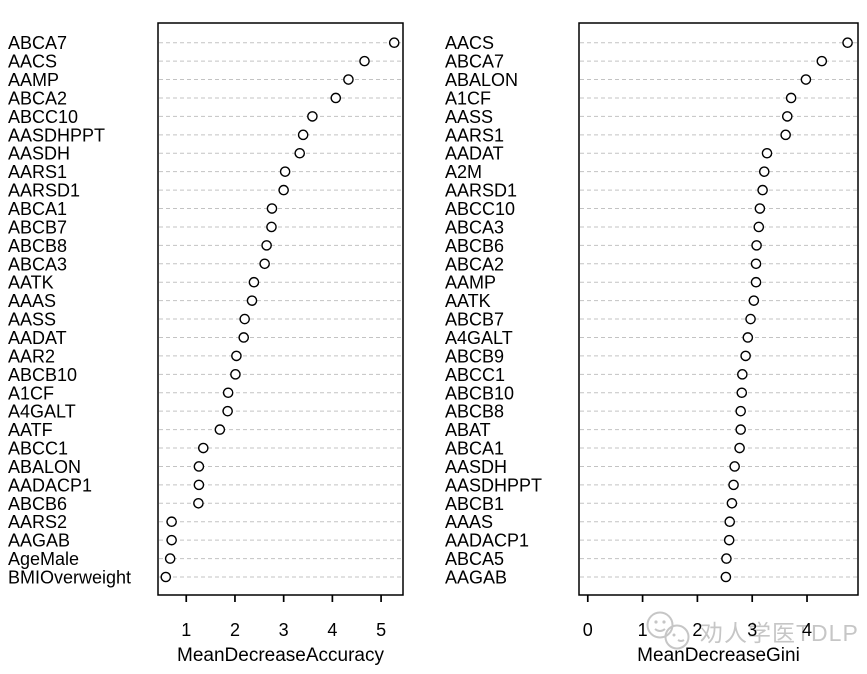  I want to click on category-label: ABCA1, so click(474, 449).